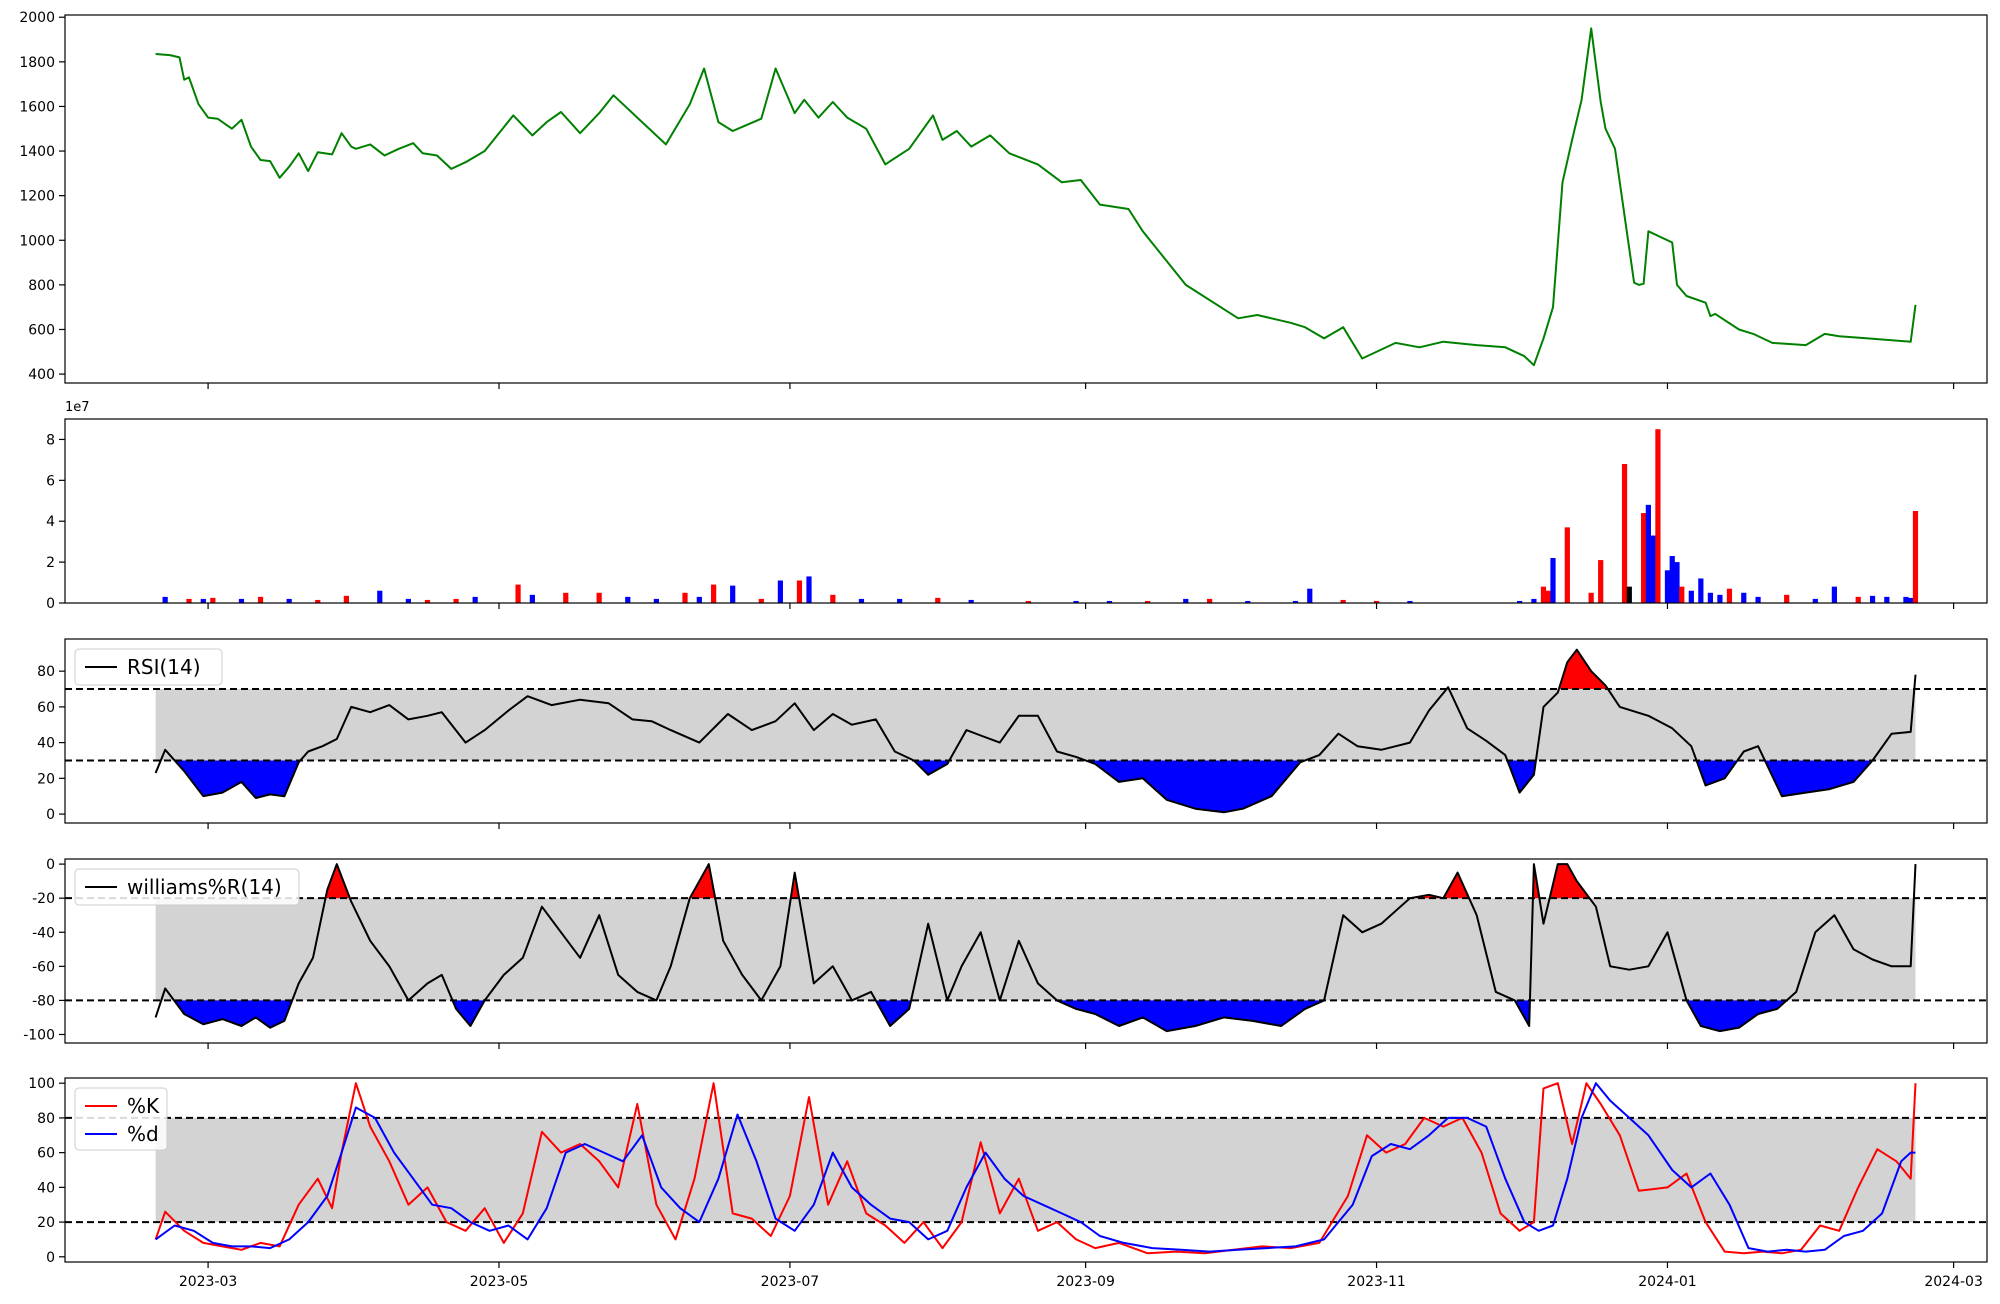 The height and width of the screenshot is (1304, 2000). What do you see at coordinates (143, 1106) in the screenshot?
I see `legend-label: %K` at bounding box center [143, 1106].